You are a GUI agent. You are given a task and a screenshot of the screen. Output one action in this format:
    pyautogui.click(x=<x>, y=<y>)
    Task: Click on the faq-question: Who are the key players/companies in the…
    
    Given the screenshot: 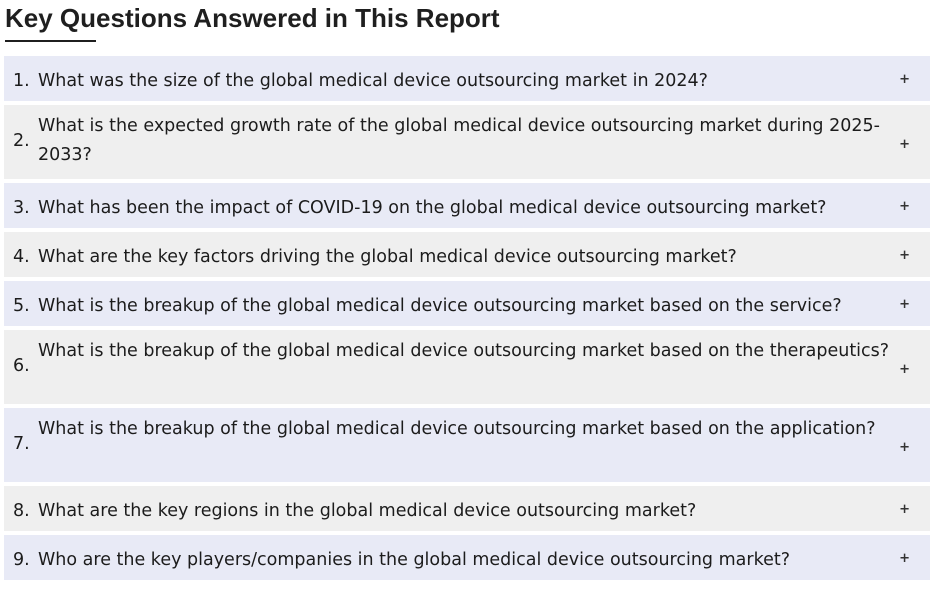 What is the action you would take?
    pyautogui.click(x=414, y=560)
    